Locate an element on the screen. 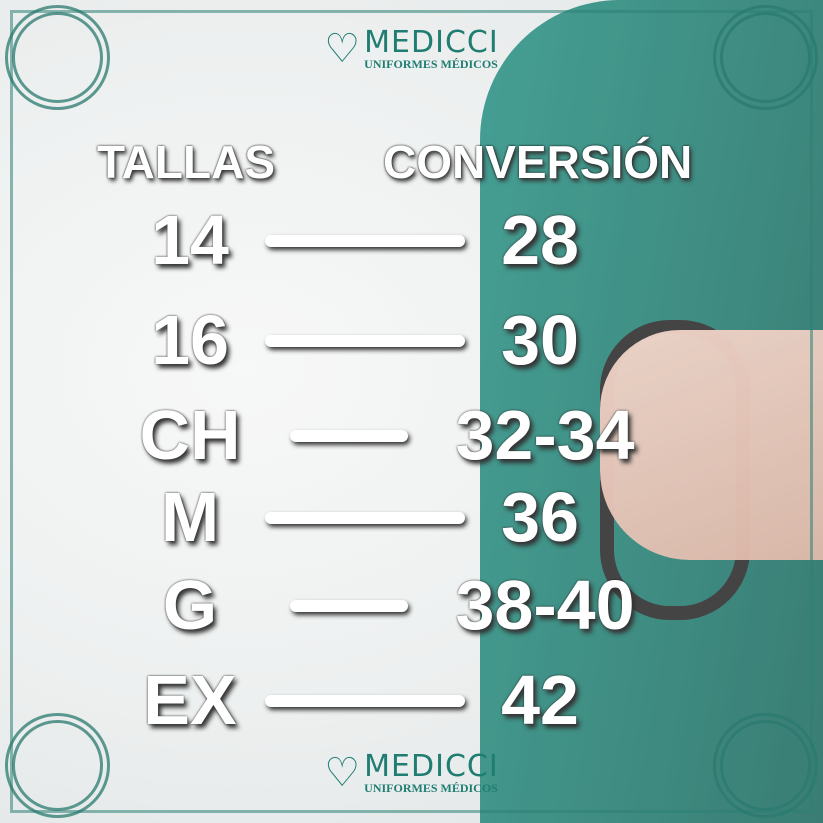  size-row: 14 28 is located at coordinates (365, 240).